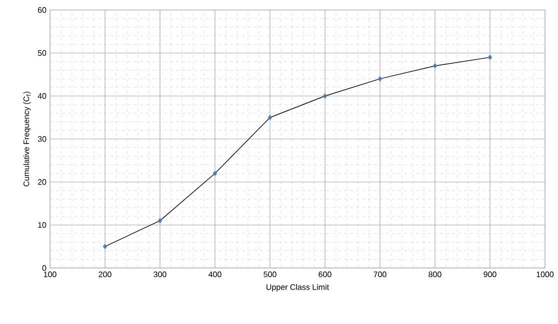 The width and height of the screenshot is (558, 324). Describe the element at coordinates (297, 288) in the screenshot. I see `x-axis-title: Upper Class Limit` at that location.